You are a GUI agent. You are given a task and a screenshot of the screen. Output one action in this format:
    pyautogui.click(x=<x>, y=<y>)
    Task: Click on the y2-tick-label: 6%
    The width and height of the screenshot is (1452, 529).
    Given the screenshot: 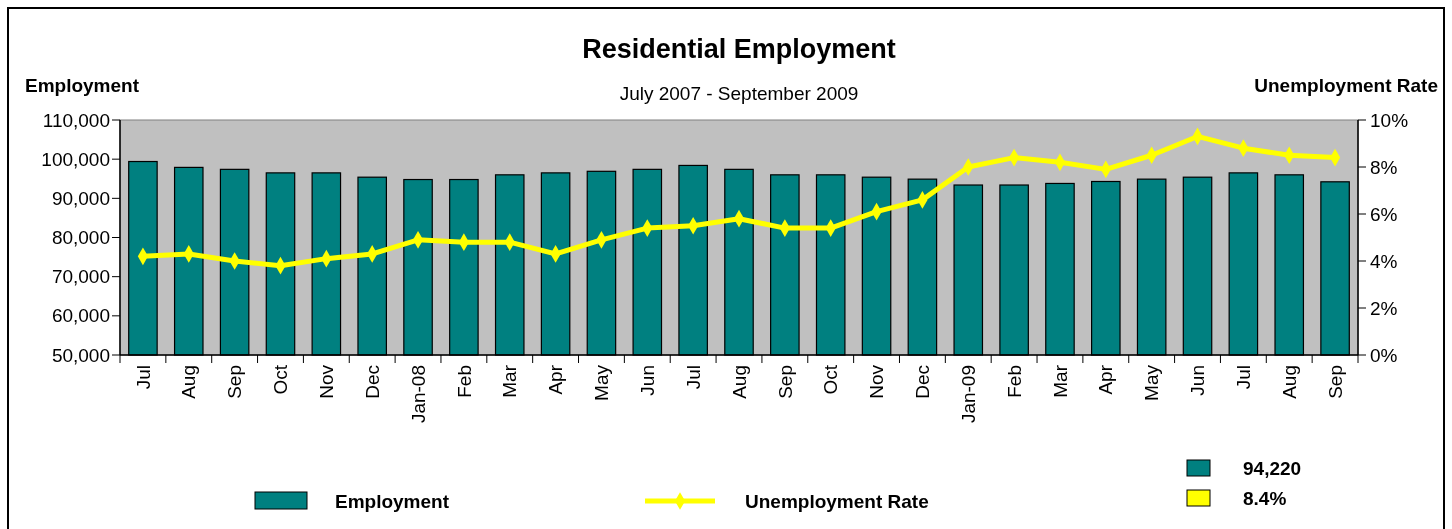 What is the action you would take?
    pyautogui.click(x=1384, y=214)
    